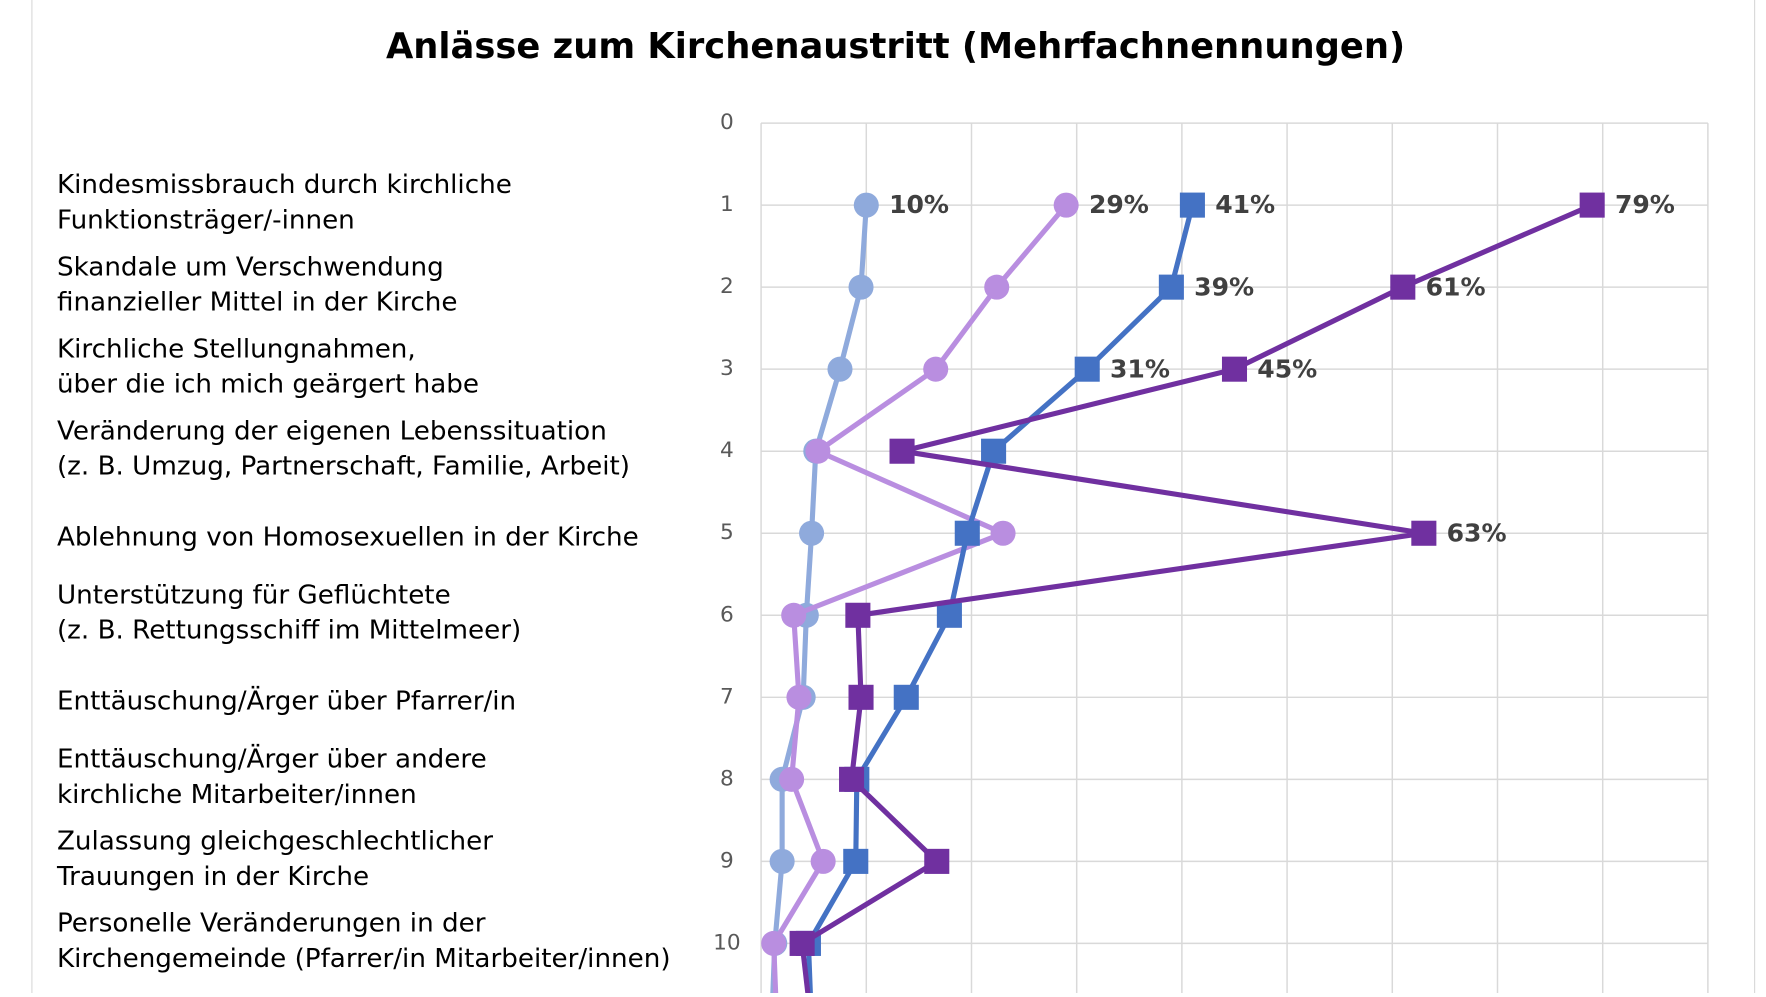  What do you see at coordinates (332, 431) in the screenshot?
I see `category-label: Veränderung der eigenen Lebenssituation` at bounding box center [332, 431].